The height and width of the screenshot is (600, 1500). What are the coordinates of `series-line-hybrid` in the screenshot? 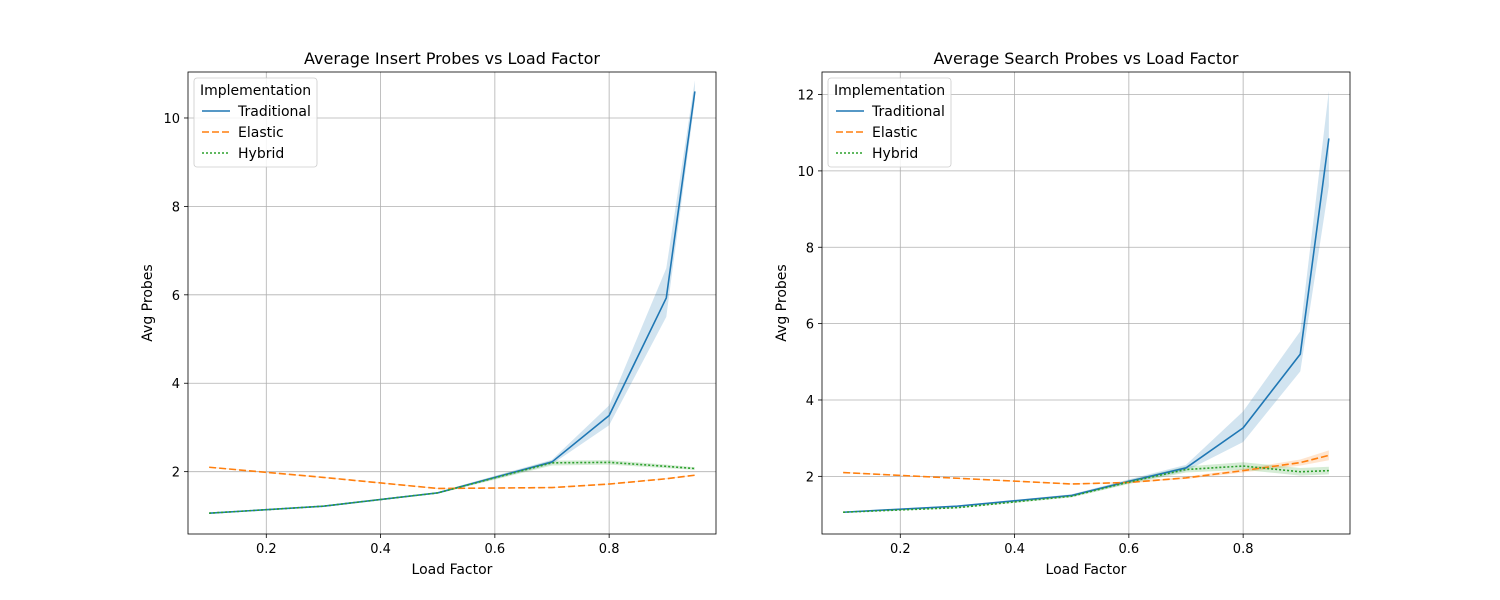 It's located at (1086, 489).